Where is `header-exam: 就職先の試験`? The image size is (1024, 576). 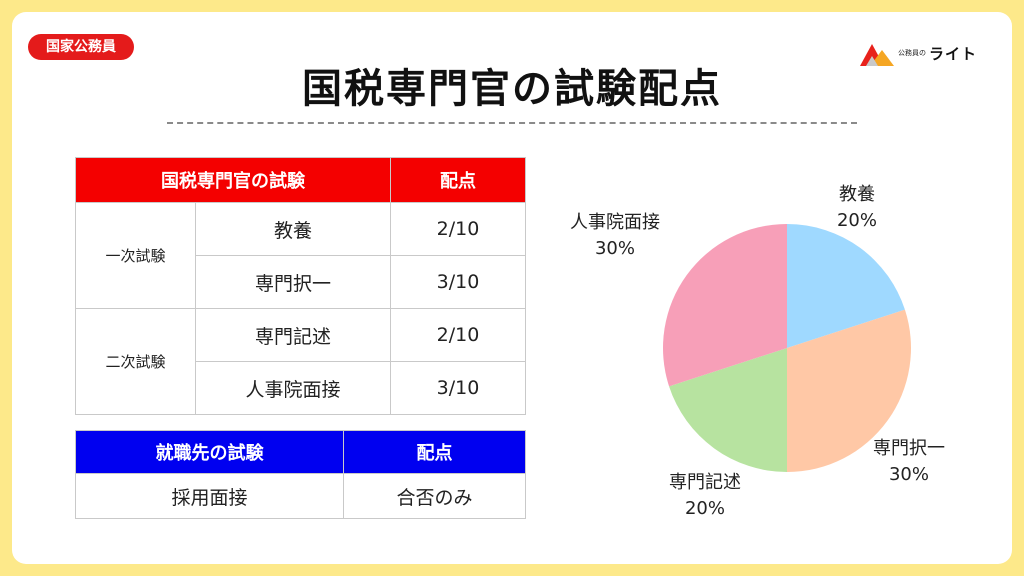 header-exam: 就職先の試験 is located at coordinates (209, 452).